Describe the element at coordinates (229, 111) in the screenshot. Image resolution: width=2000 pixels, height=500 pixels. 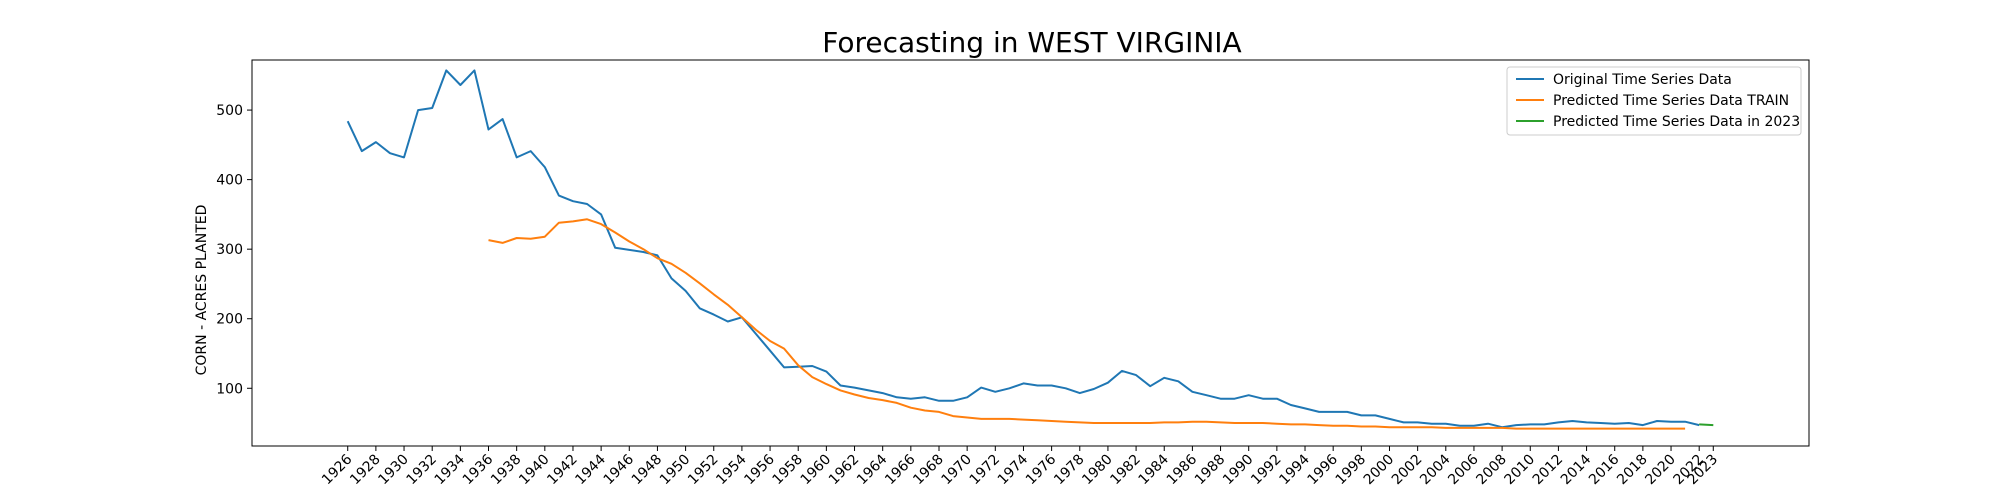
I see `y-tick-label: 500` at that location.